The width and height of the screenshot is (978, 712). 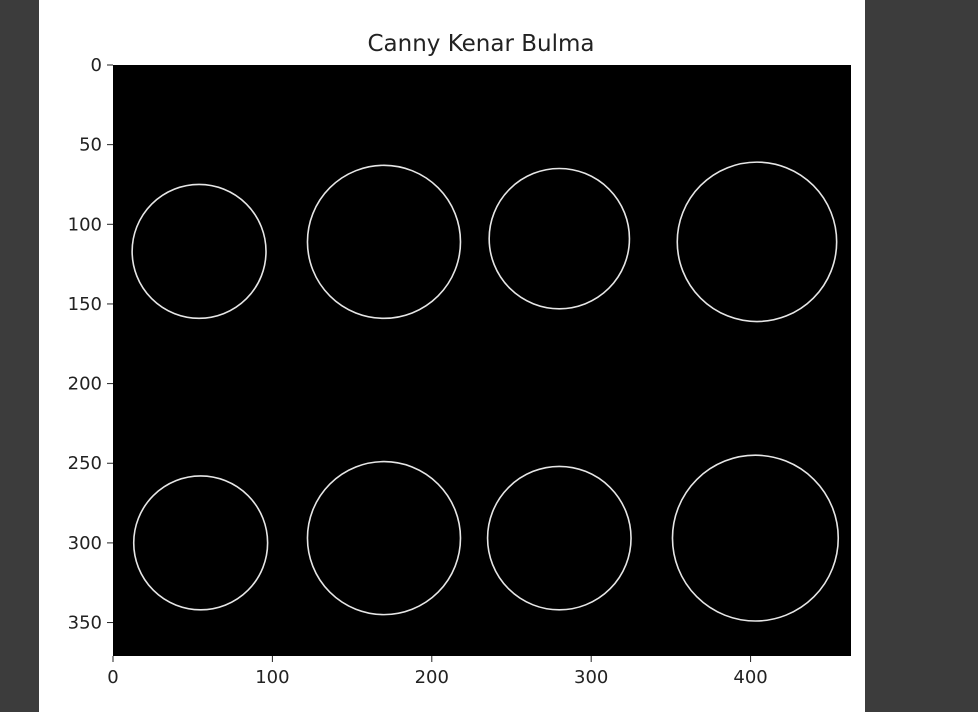 What do you see at coordinates (90, 344) in the screenshot?
I see `y-axis: 0 50 100 150 200 250 300 350` at bounding box center [90, 344].